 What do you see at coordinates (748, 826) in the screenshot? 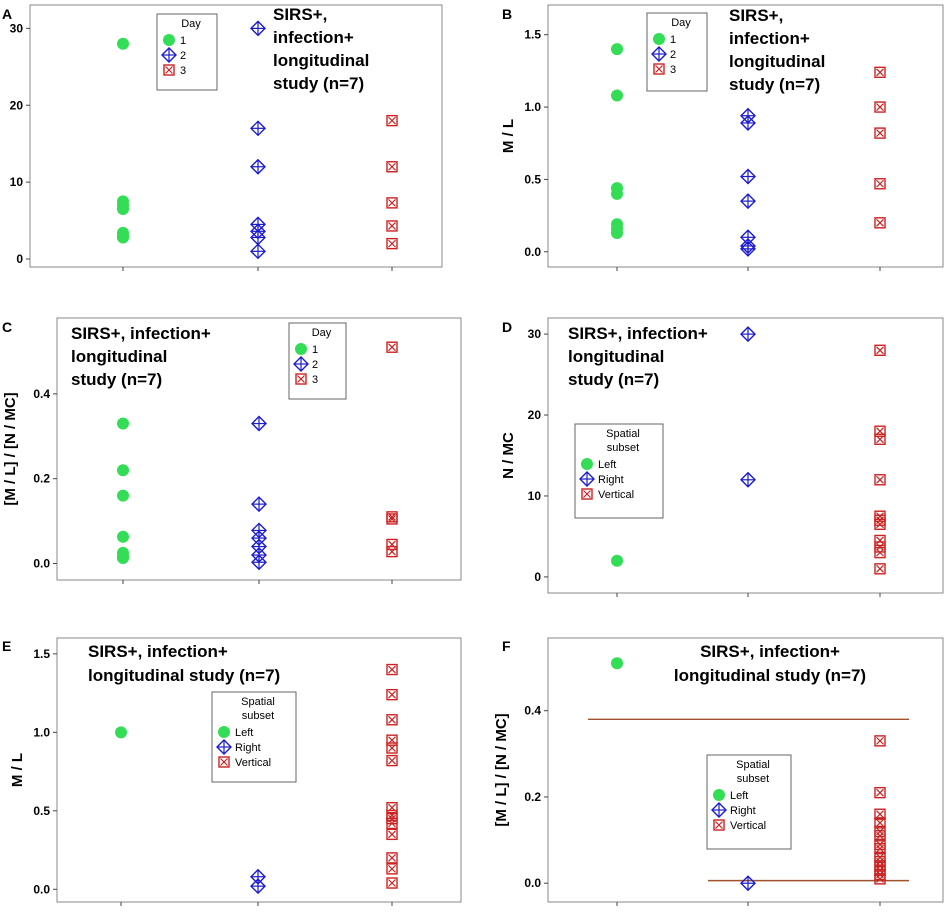
I see `legend-entry: Vertical` at bounding box center [748, 826].